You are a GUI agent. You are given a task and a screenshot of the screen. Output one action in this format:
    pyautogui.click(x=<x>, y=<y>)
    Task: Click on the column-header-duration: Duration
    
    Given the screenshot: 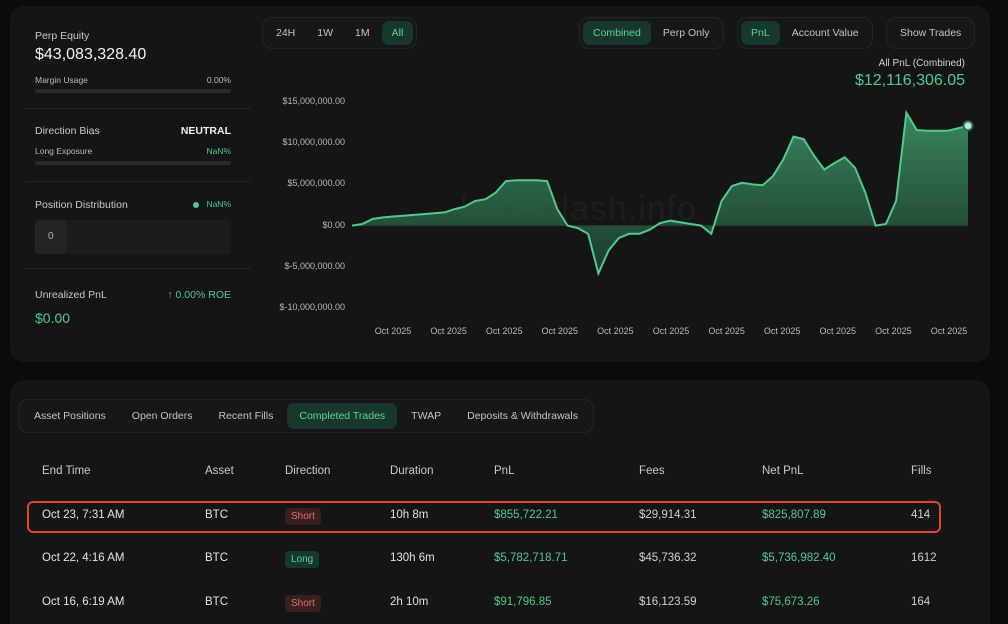 What is the action you would take?
    pyautogui.click(x=412, y=471)
    